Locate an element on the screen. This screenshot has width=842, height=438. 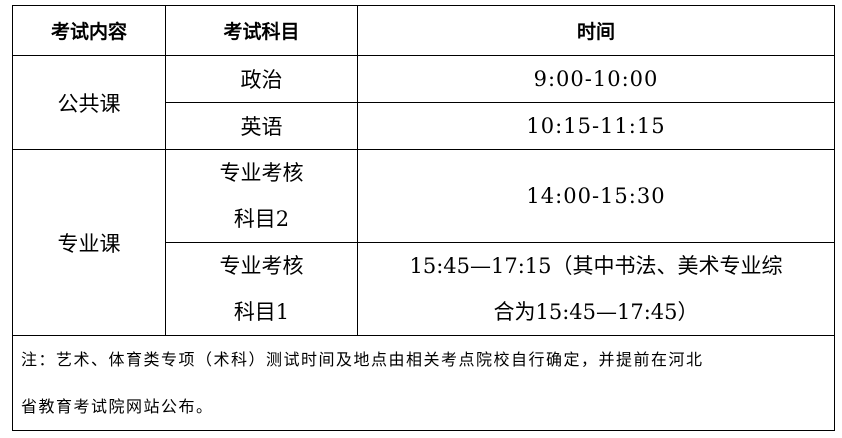
subject-cell: 专业考核 科目1 is located at coordinates (261, 289).